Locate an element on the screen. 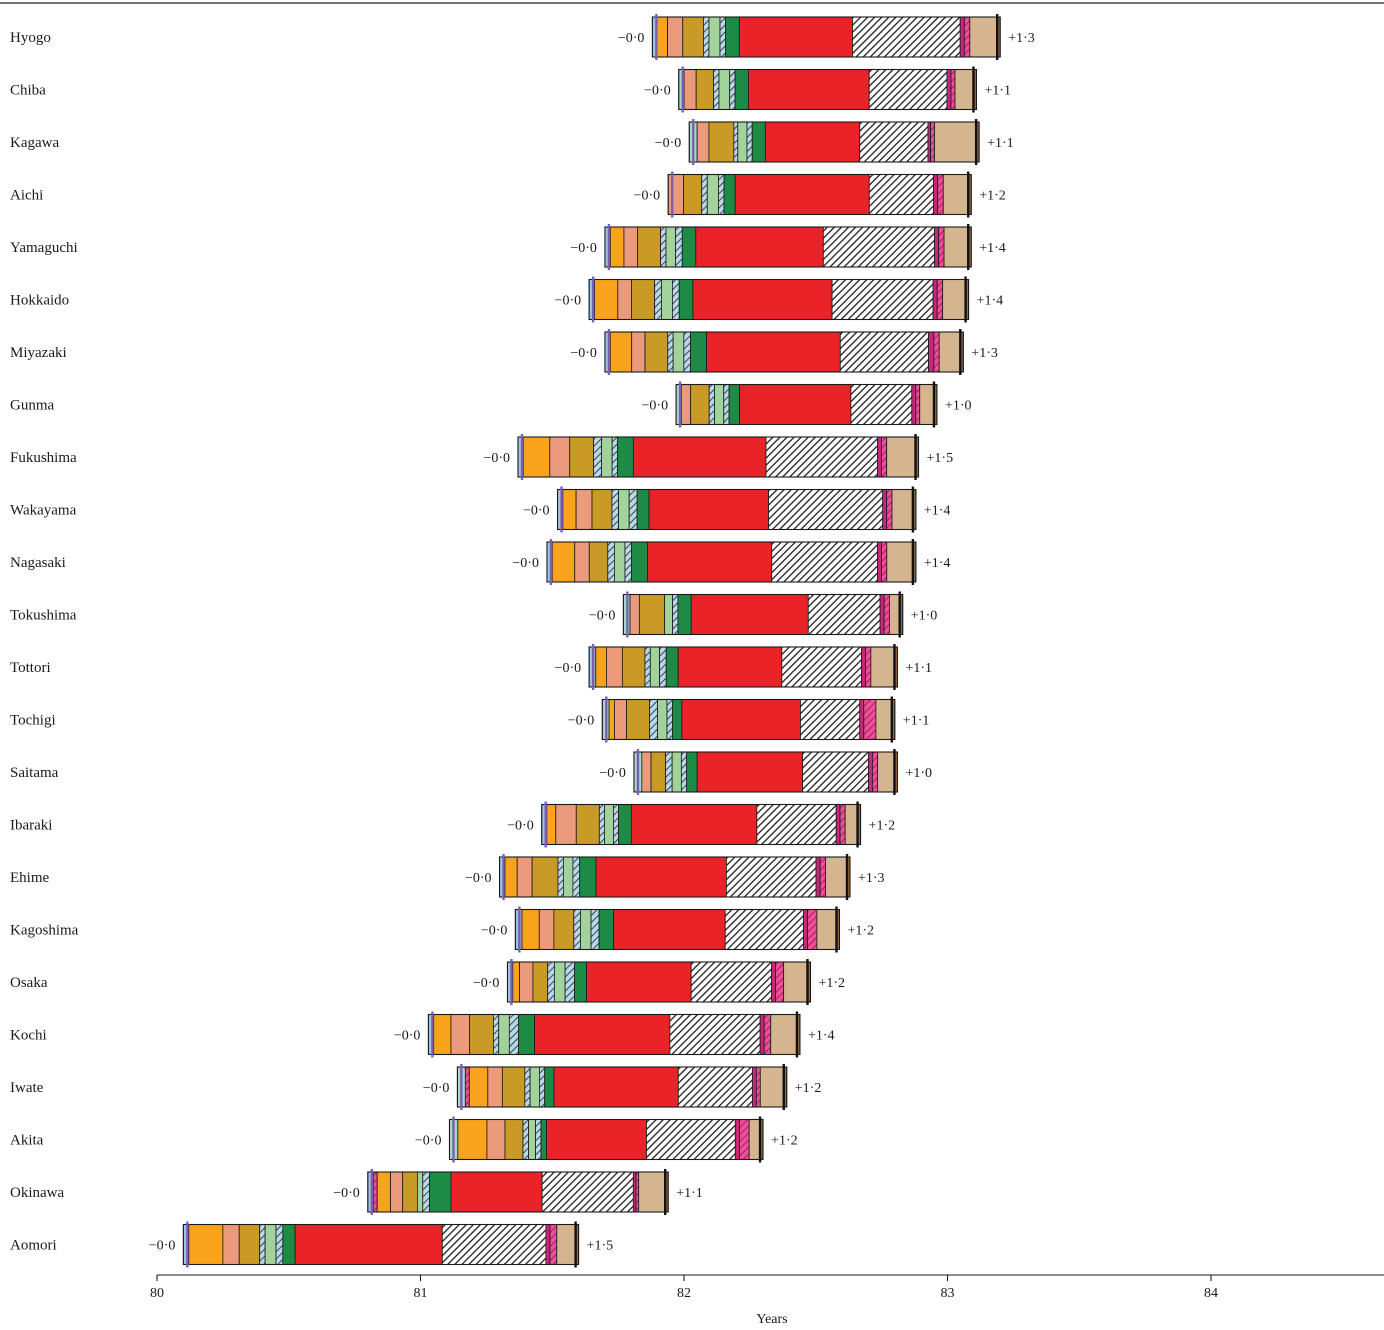 The width and height of the screenshot is (1384, 1330). x-axis-title: Years is located at coordinates (771, 1318).